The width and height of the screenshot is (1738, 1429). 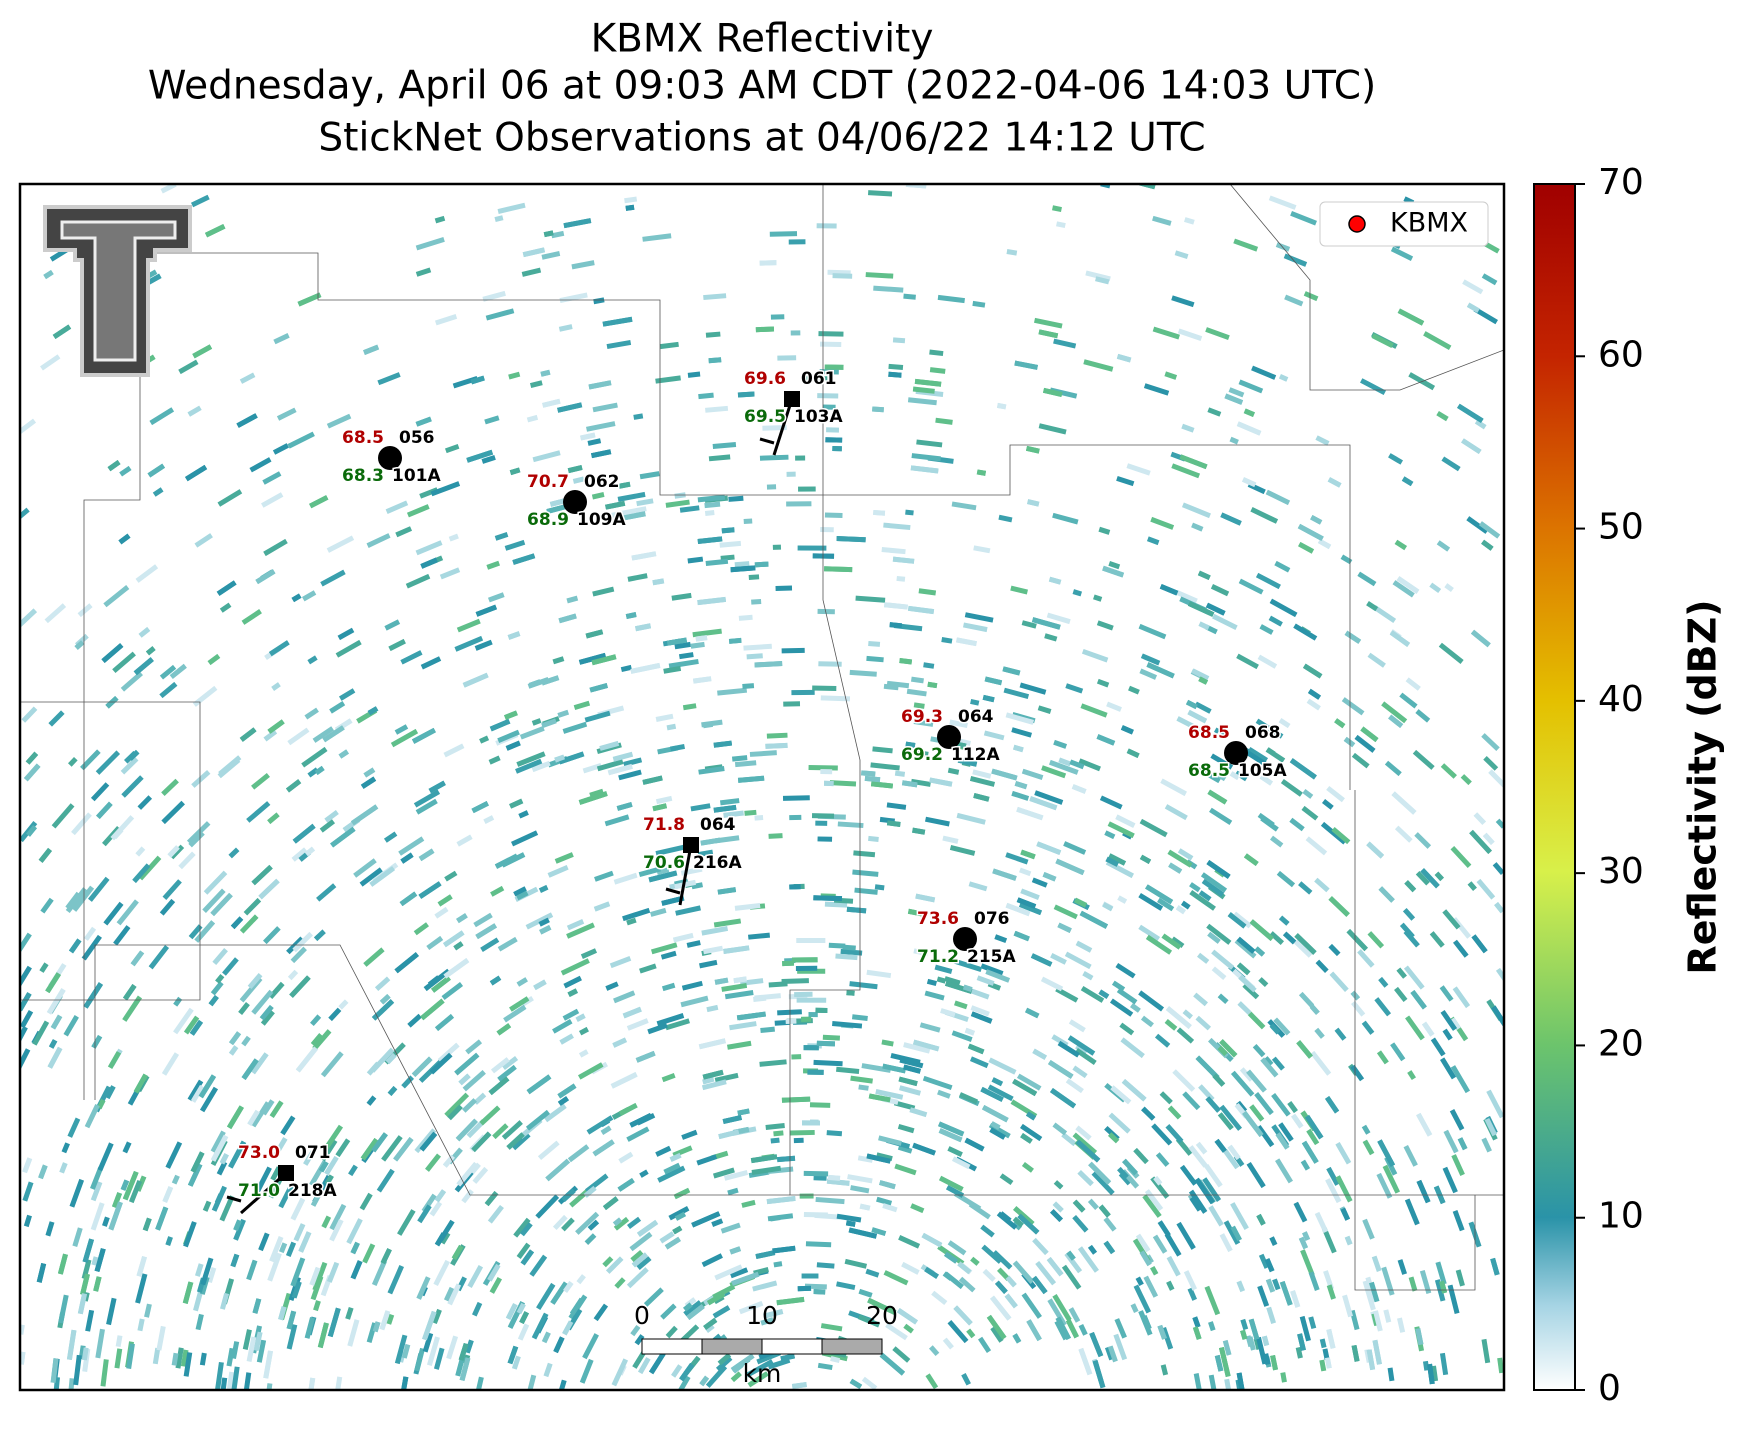 What do you see at coordinates (1609, 1388) in the screenshot?
I see `colorbar-tick-label: 0` at bounding box center [1609, 1388].